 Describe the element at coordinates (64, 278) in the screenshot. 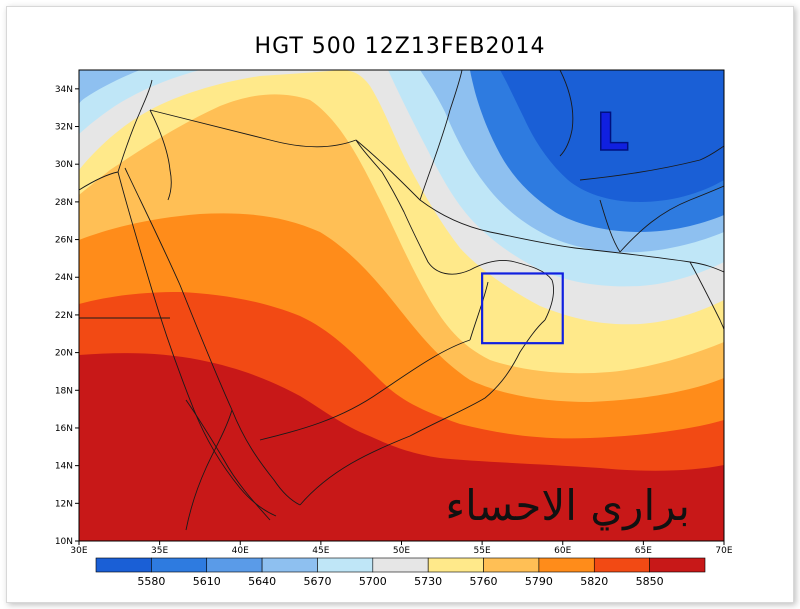

I see `lat-tick-label: 24N` at that location.